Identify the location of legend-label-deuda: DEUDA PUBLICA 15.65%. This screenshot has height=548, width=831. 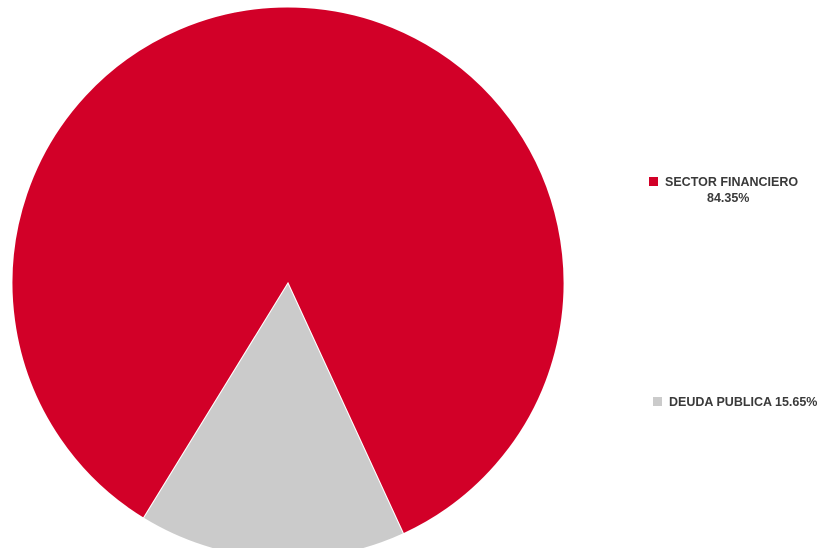
(743, 402).